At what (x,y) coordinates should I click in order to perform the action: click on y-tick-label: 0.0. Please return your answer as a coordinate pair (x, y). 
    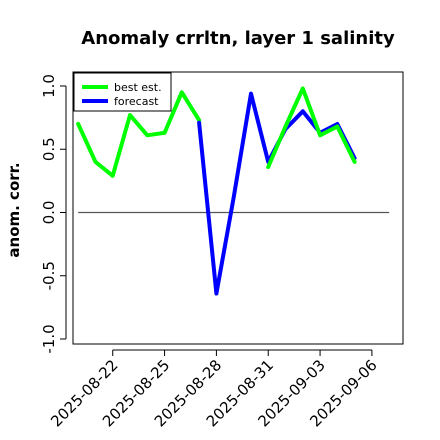
    Looking at the image, I should click on (49, 213).